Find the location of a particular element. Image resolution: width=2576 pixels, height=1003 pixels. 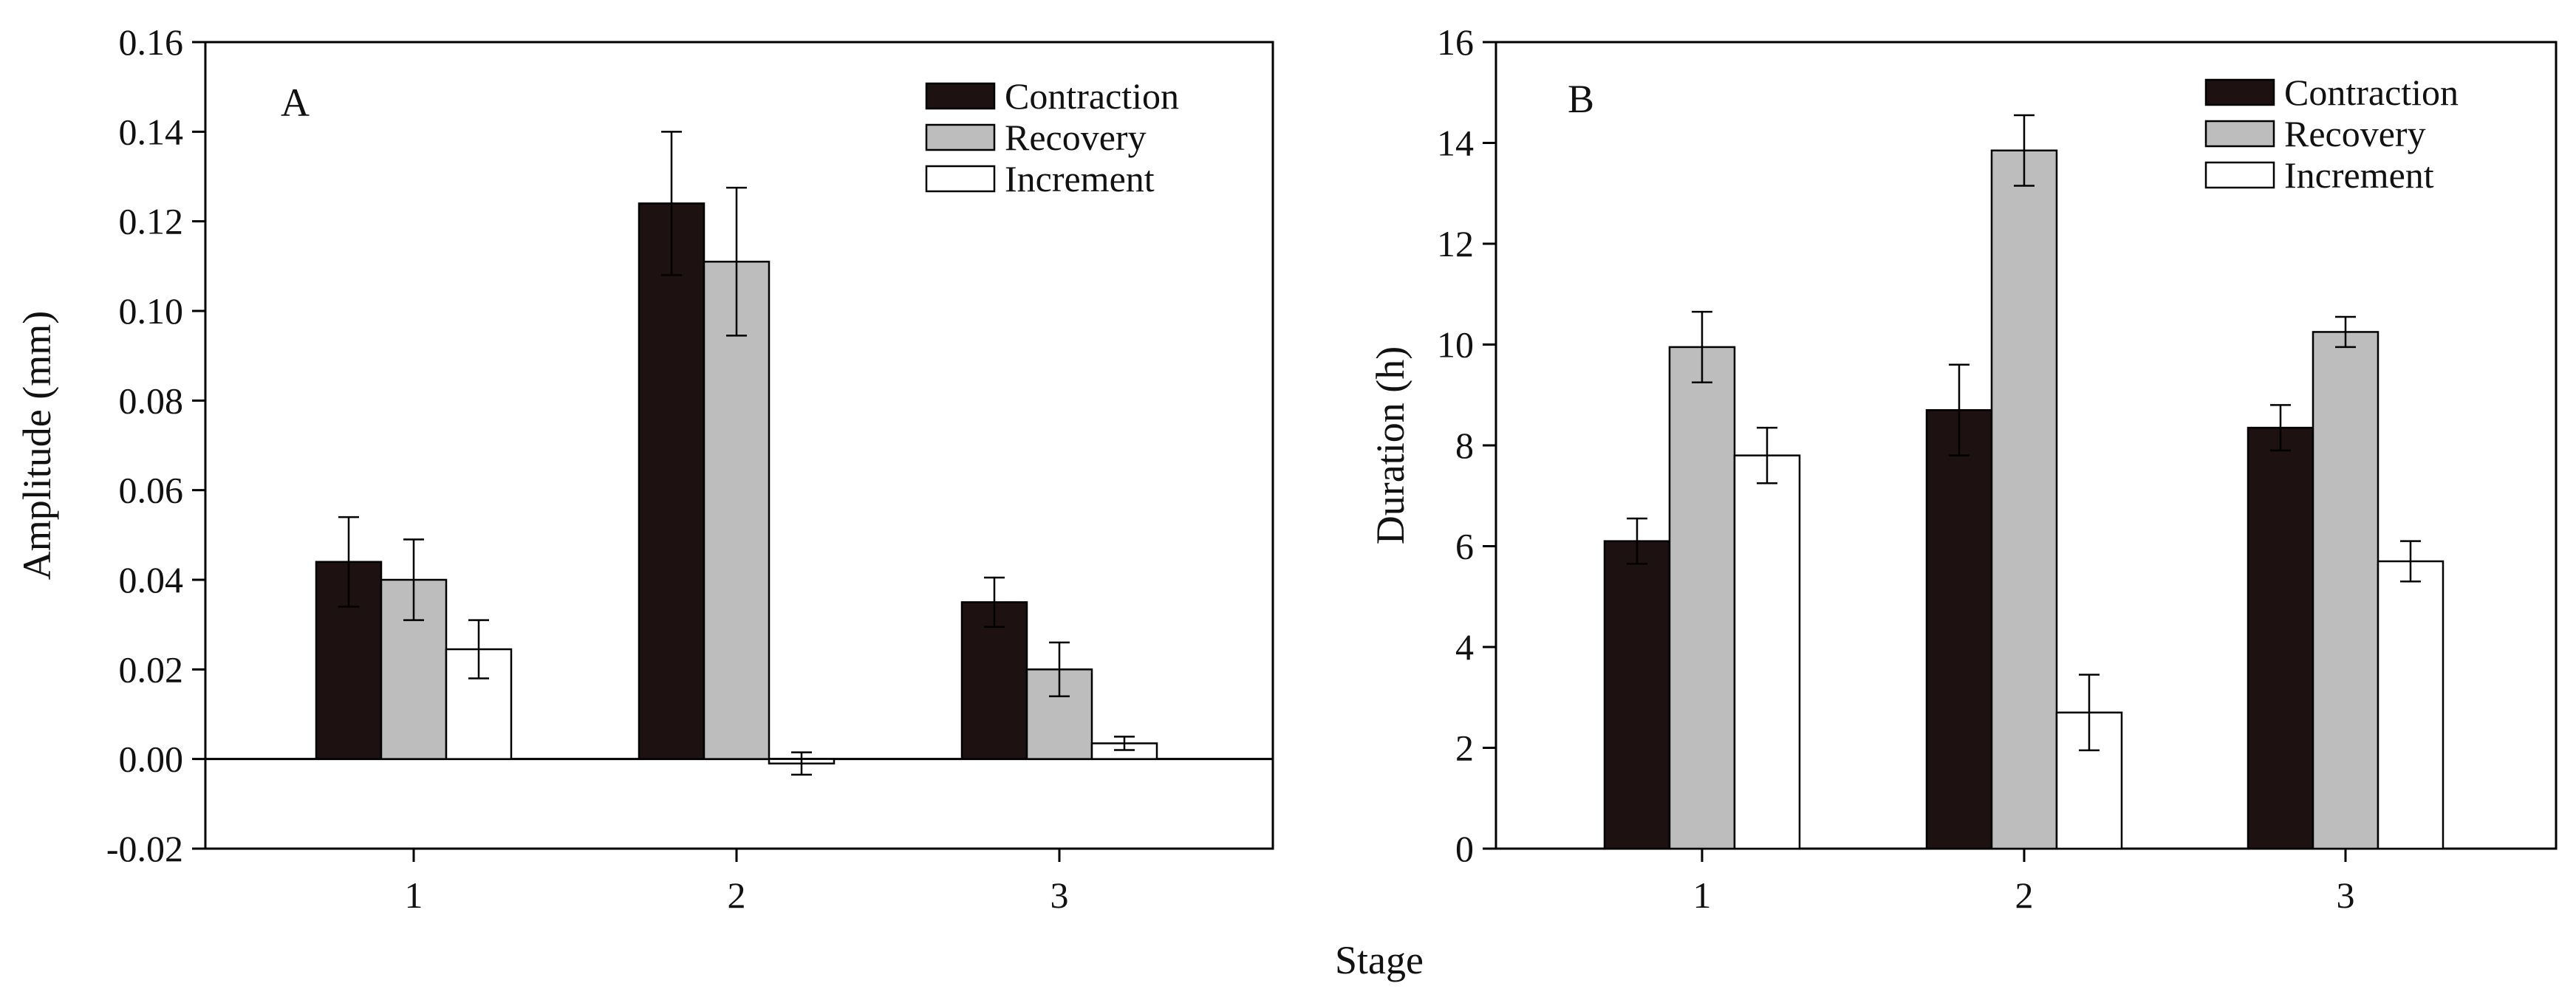

y-tick-label: 0.06 is located at coordinates (151, 491).